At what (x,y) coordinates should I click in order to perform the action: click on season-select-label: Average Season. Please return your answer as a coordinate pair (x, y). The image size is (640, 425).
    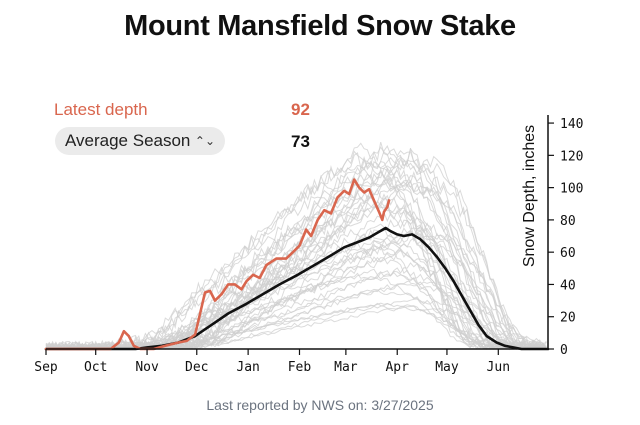
    Looking at the image, I should click on (128, 140).